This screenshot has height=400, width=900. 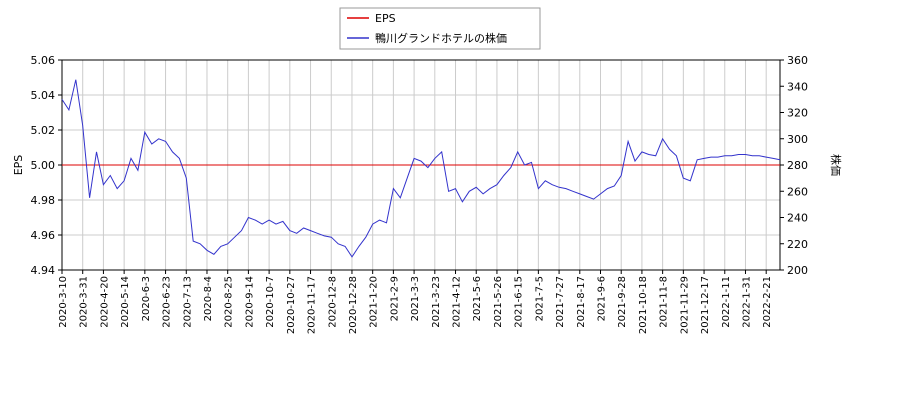 I want to click on x-tick-label: 2022-2-21, so click(x=767, y=302).